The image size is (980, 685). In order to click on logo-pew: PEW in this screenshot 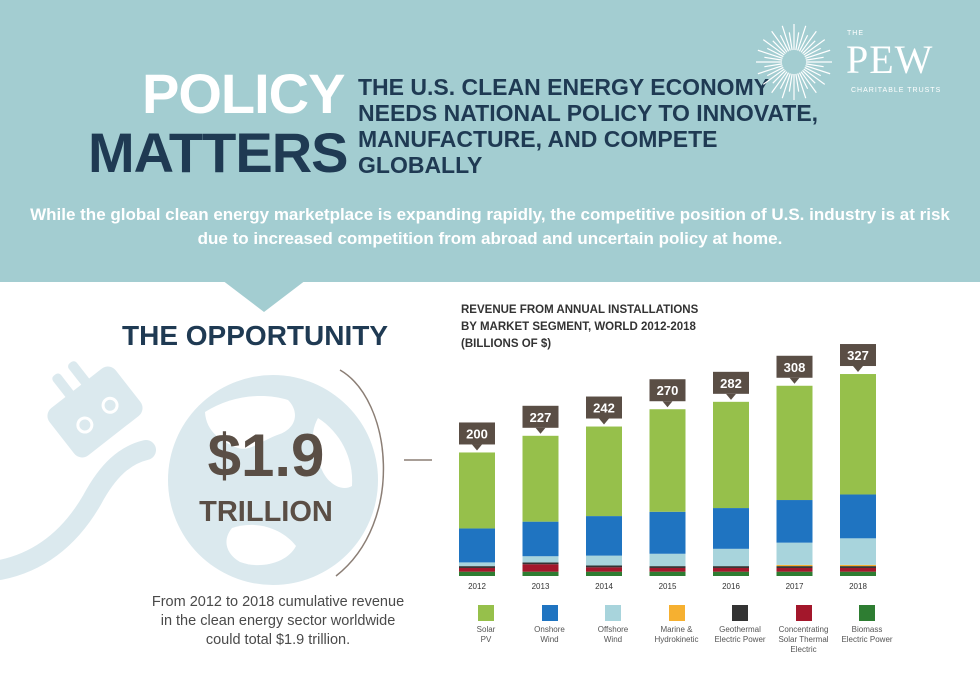, I will do `click(890, 59)`.